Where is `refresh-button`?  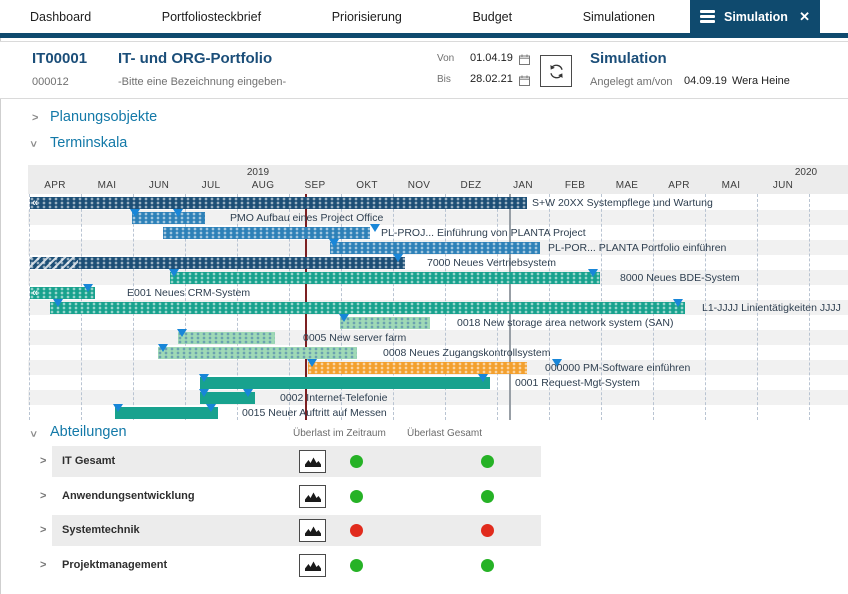
refresh-button is located at coordinates (556, 71).